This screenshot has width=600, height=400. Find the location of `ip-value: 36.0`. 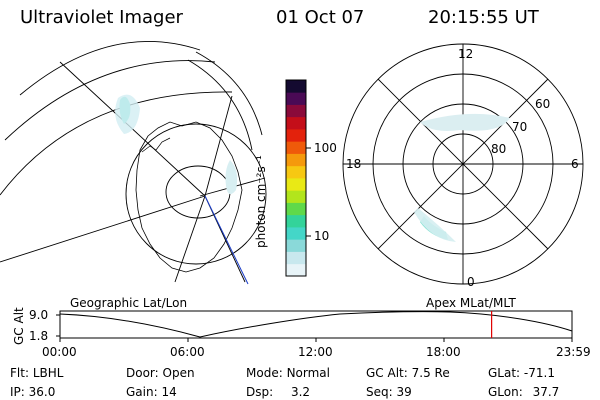

ip-value: 36.0 is located at coordinates (42, 392).